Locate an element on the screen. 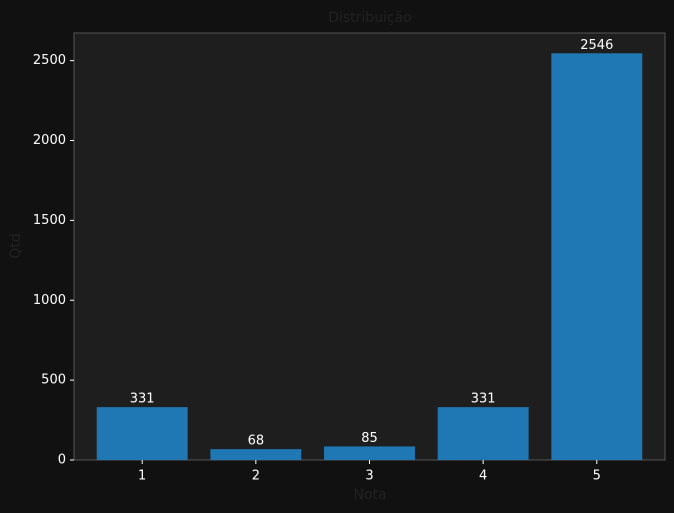  data-label: 68 is located at coordinates (256, 441).